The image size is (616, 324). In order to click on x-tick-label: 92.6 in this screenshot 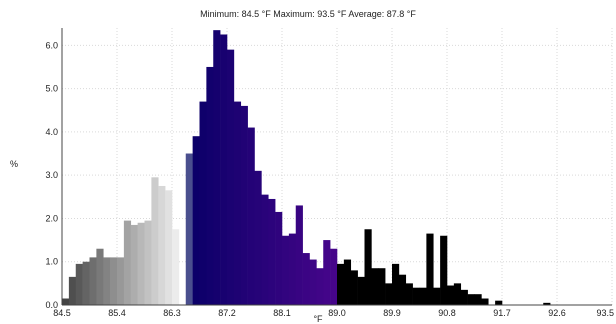, I will do `click(557, 313)`.